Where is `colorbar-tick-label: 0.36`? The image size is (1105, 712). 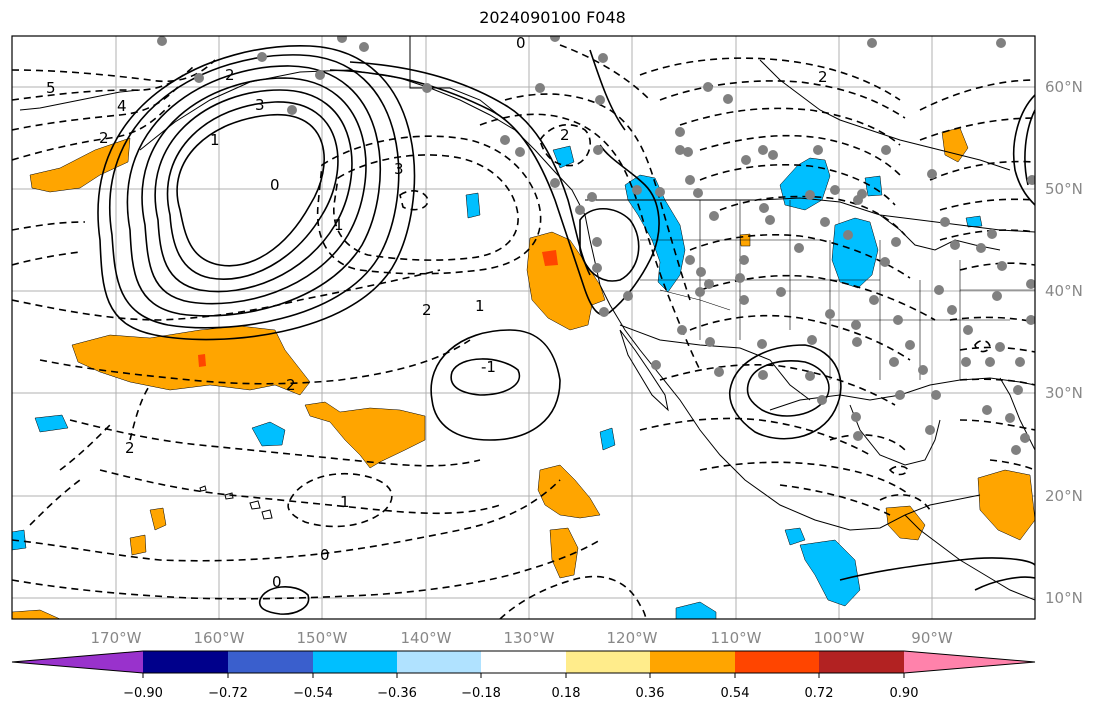
colorbar-tick-label: 0.36 is located at coordinates (650, 693).